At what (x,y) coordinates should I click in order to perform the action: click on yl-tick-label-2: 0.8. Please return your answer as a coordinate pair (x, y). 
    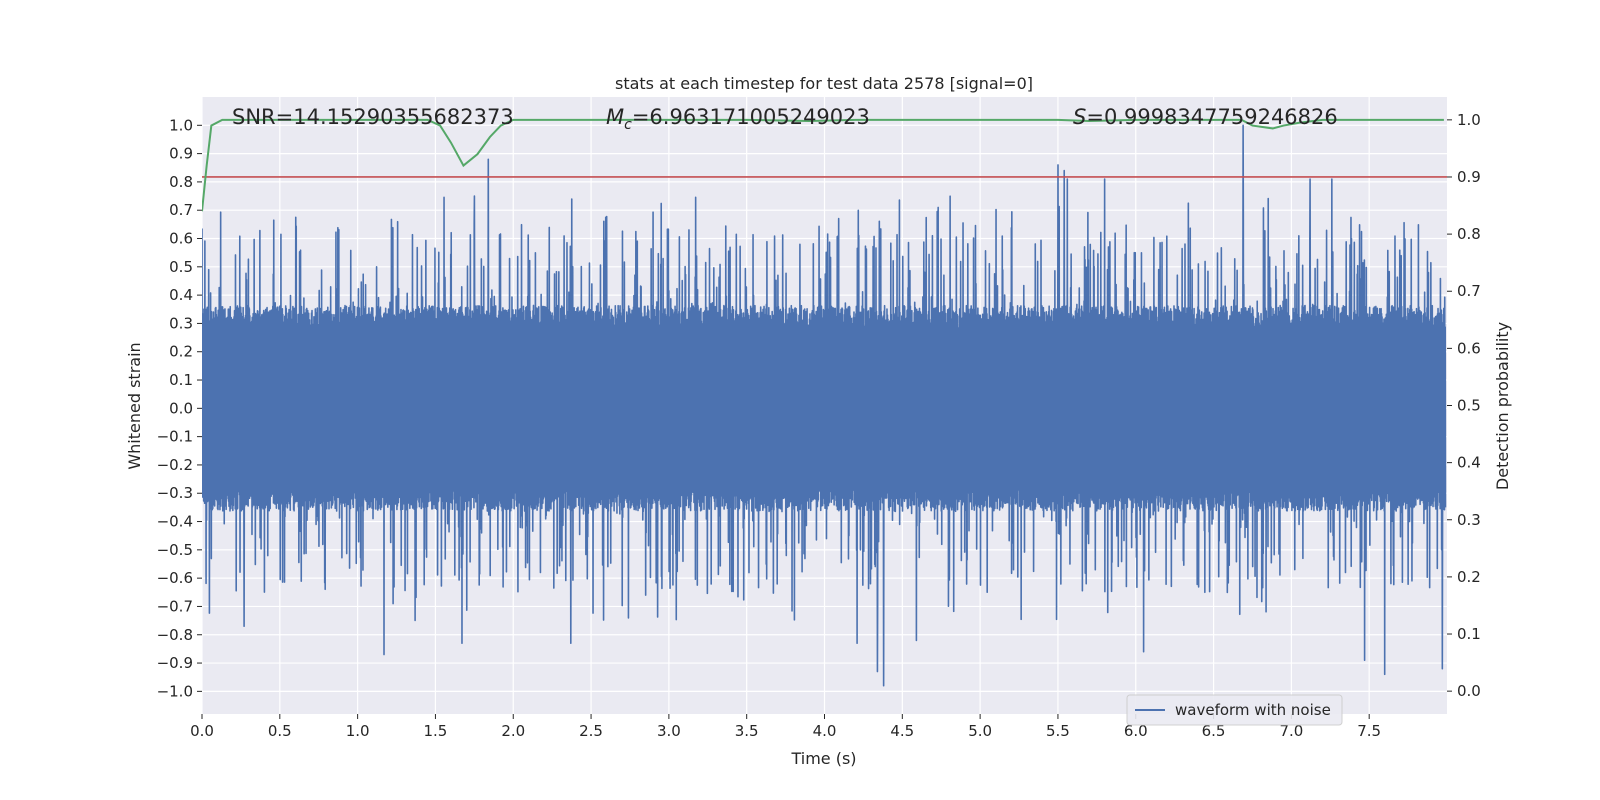
    Looking at the image, I should click on (181, 182).